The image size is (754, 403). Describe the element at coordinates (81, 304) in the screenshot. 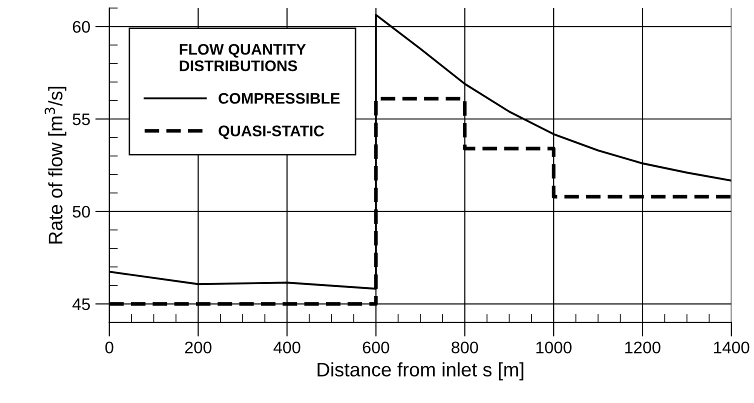

I see `y-tick-label: 45` at that location.